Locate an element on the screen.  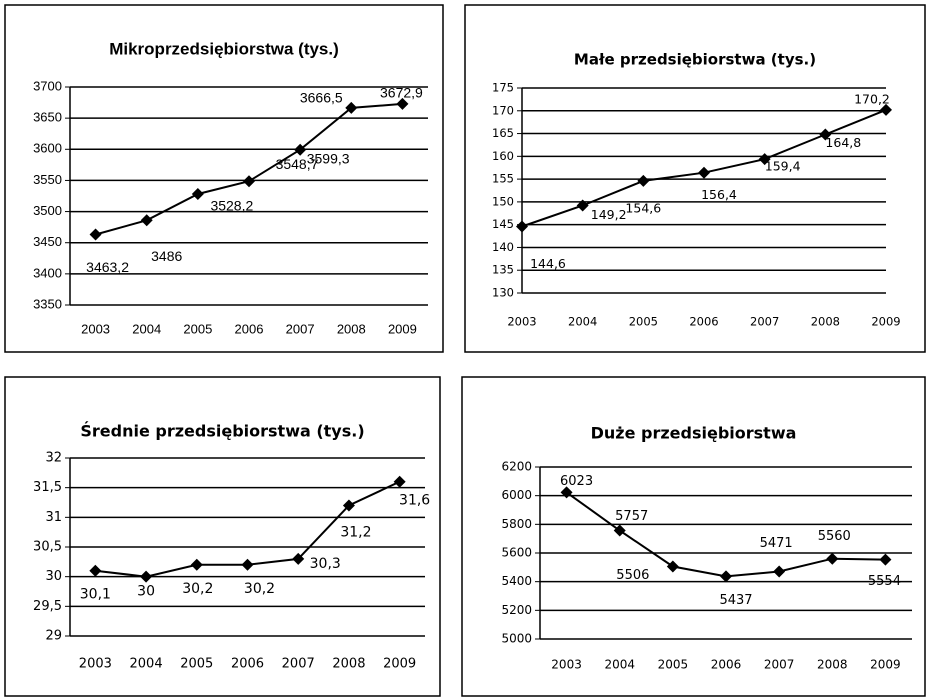
data-label: 3528,2 is located at coordinates (231, 206).